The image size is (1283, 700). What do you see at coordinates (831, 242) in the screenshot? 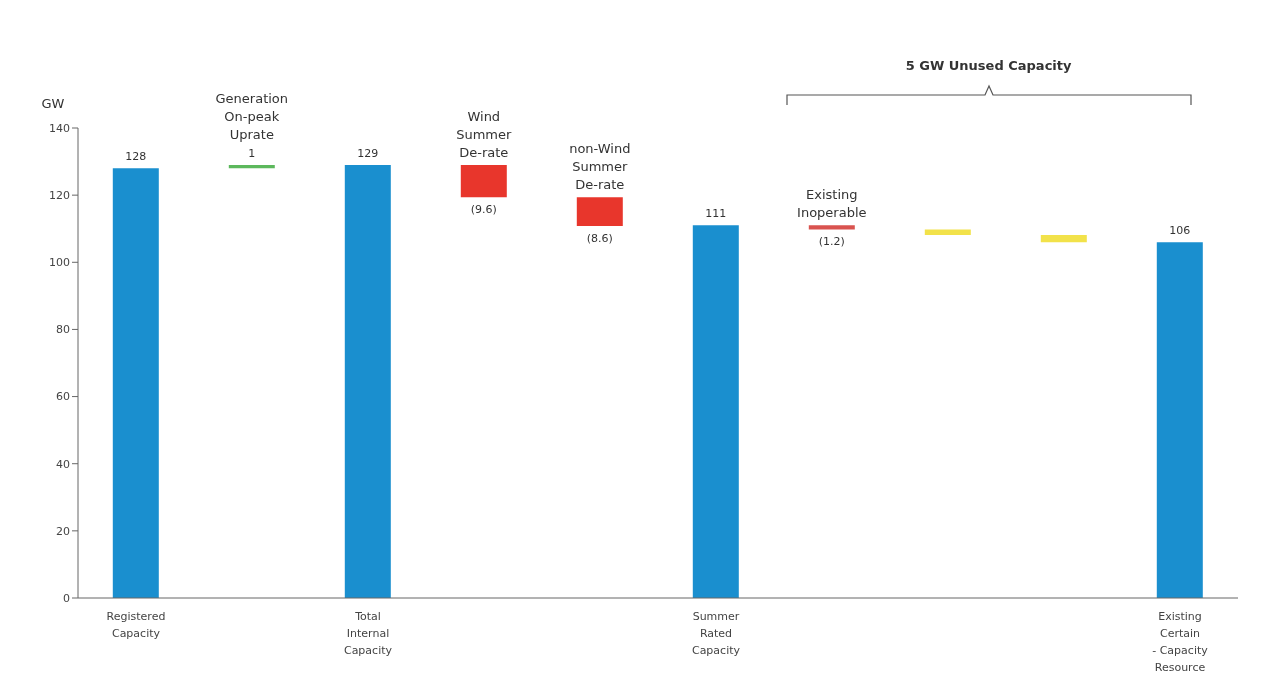
I see `data-label: (1.2)` at bounding box center [831, 242].